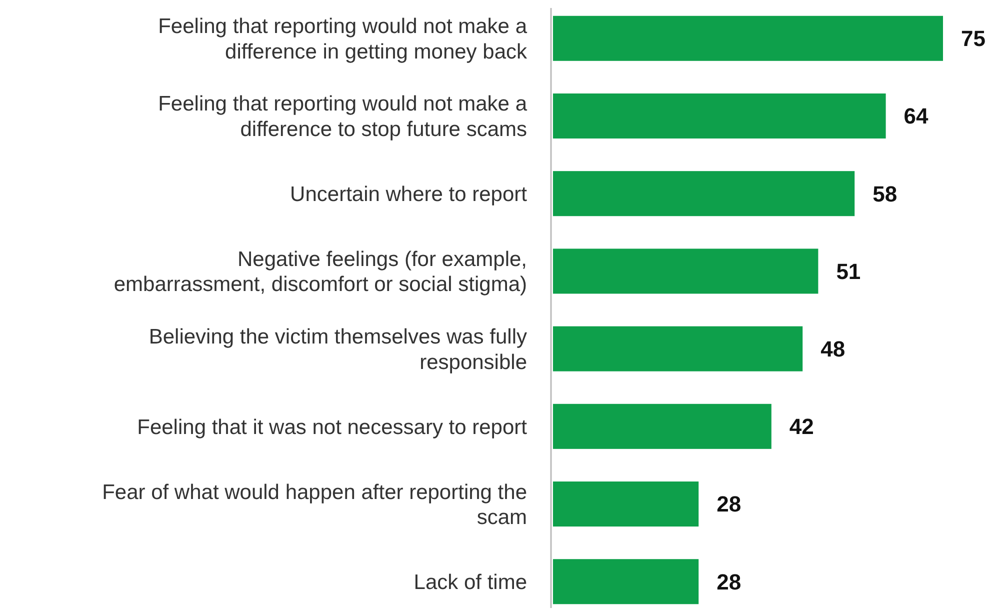  Describe the element at coordinates (885, 193) in the screenshot. I see `data-label: 58` at that location.